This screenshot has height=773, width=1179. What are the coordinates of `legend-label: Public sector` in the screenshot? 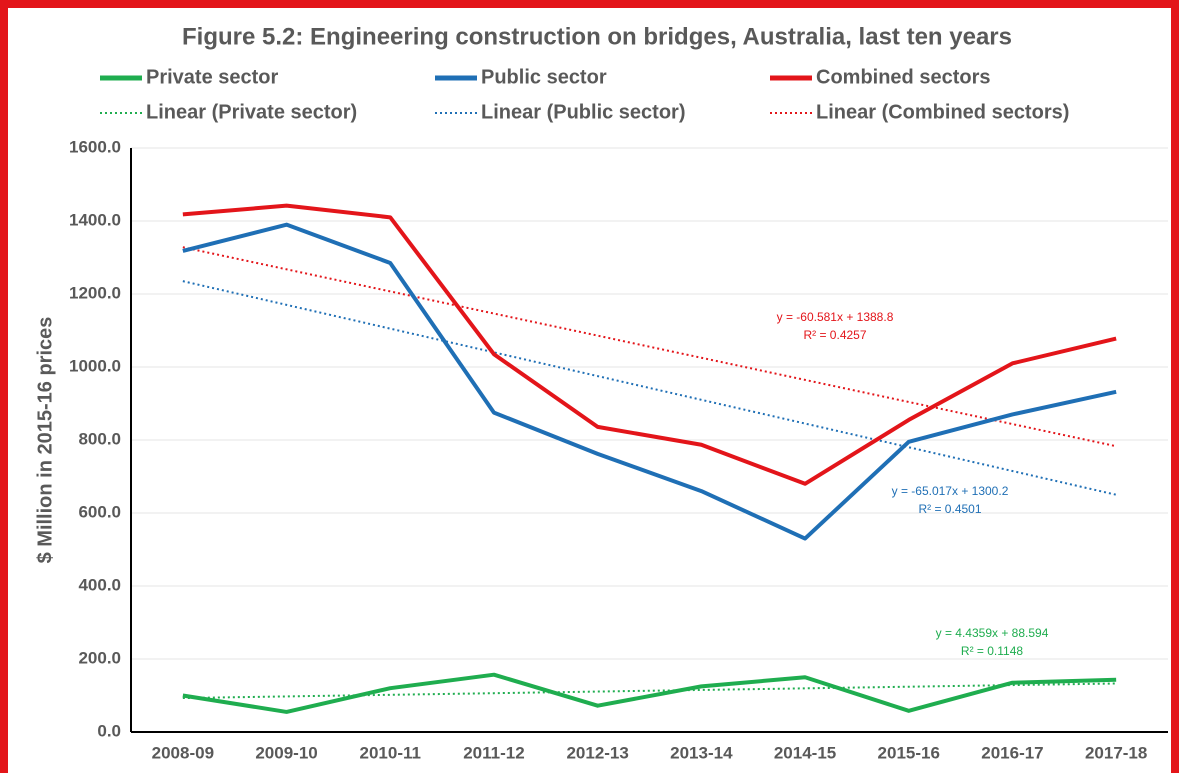 It's located at (544, 77).